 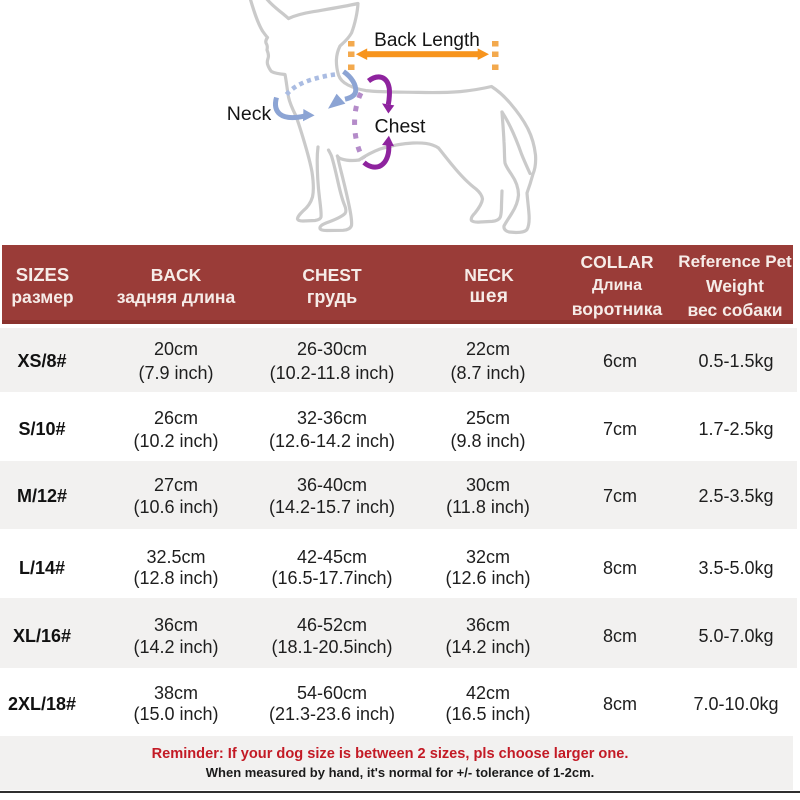 I want to click on svg-text: Neck, so click(x=249, y=114).